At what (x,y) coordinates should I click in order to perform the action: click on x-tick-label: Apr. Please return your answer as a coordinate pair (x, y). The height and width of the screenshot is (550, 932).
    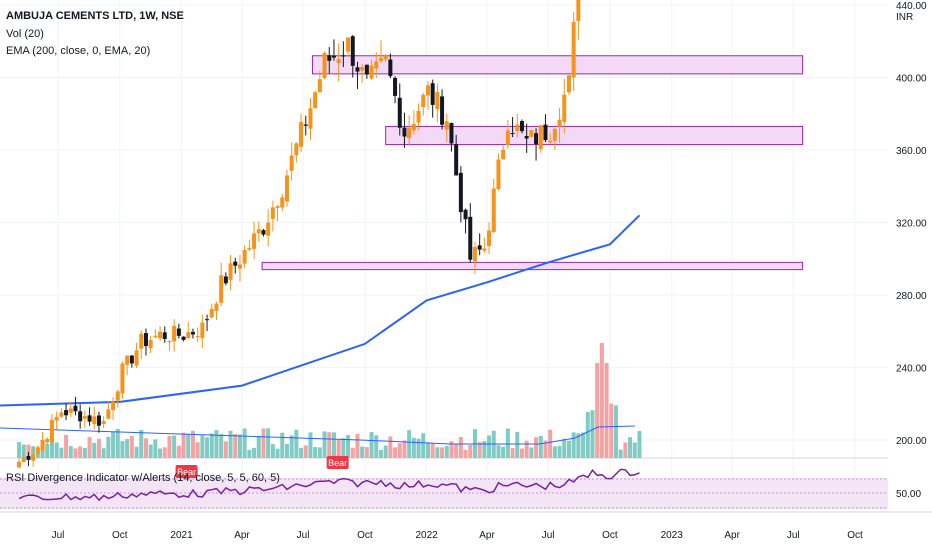
    Looking at the image, I should click on (732, 535).